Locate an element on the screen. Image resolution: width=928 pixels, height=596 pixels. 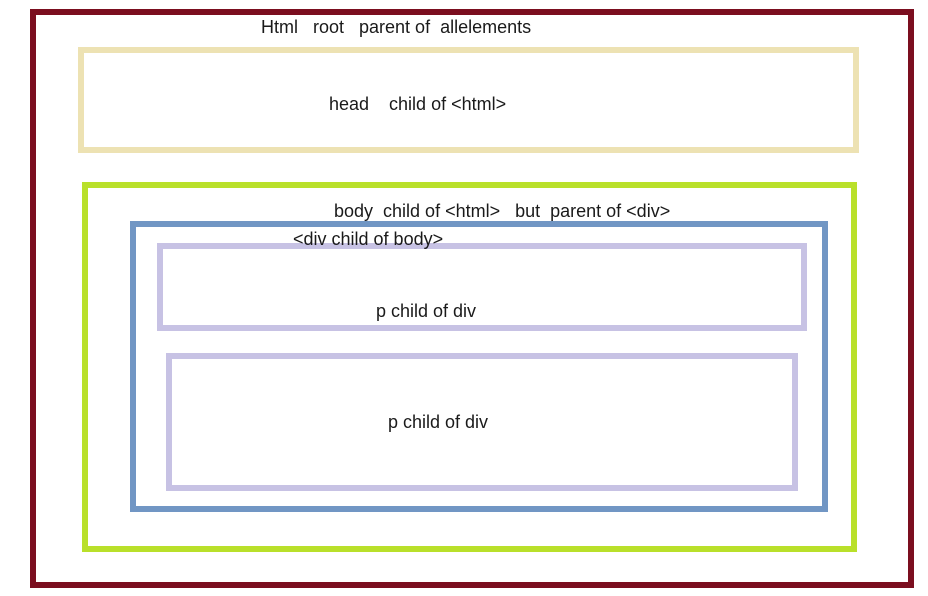
p-label-first: p child of div is located at coordinates (426, 311).